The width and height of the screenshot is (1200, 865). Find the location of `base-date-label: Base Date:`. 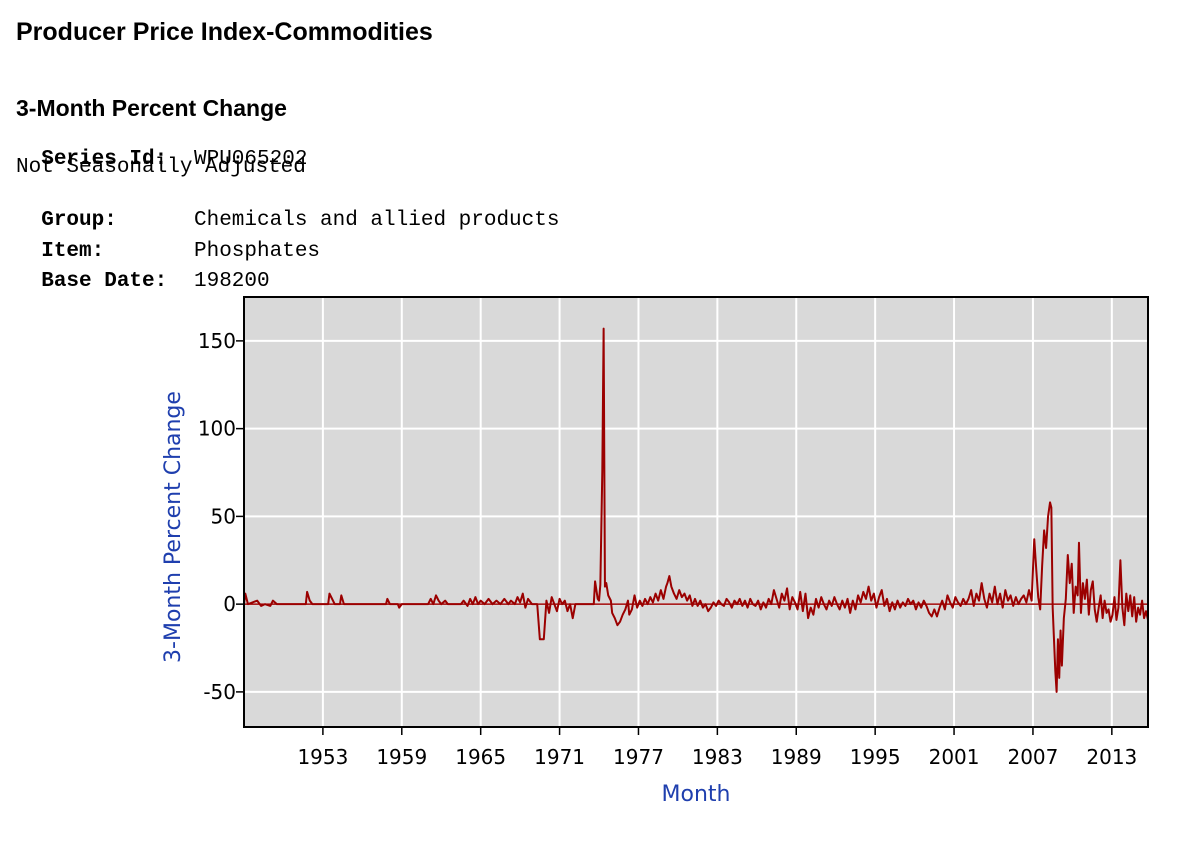

base-date-label: Base Date: is located at coordinates (104, 281).